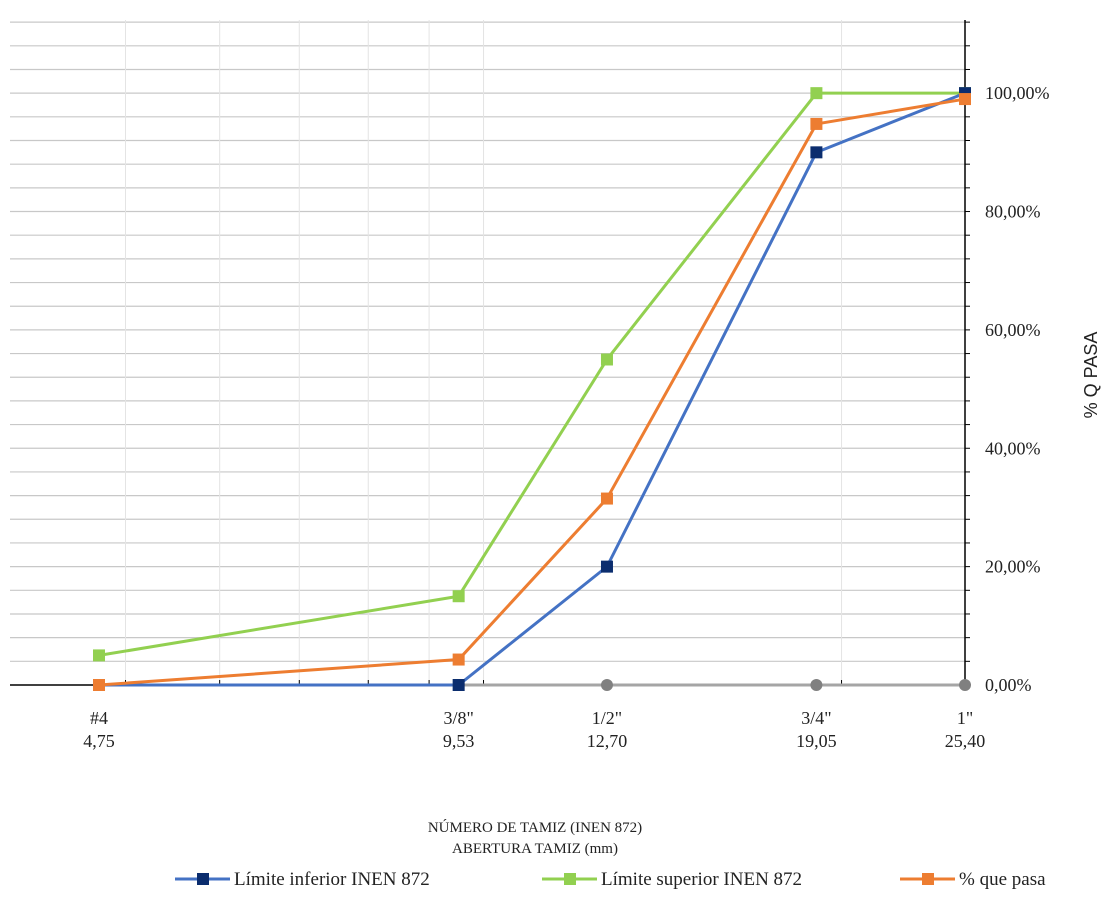 This screenshot has width=1109, height=899. Describe the element at coordinates (1013, 448) in the screenshot. I see `y-tick-label: 40,00%` at that location.